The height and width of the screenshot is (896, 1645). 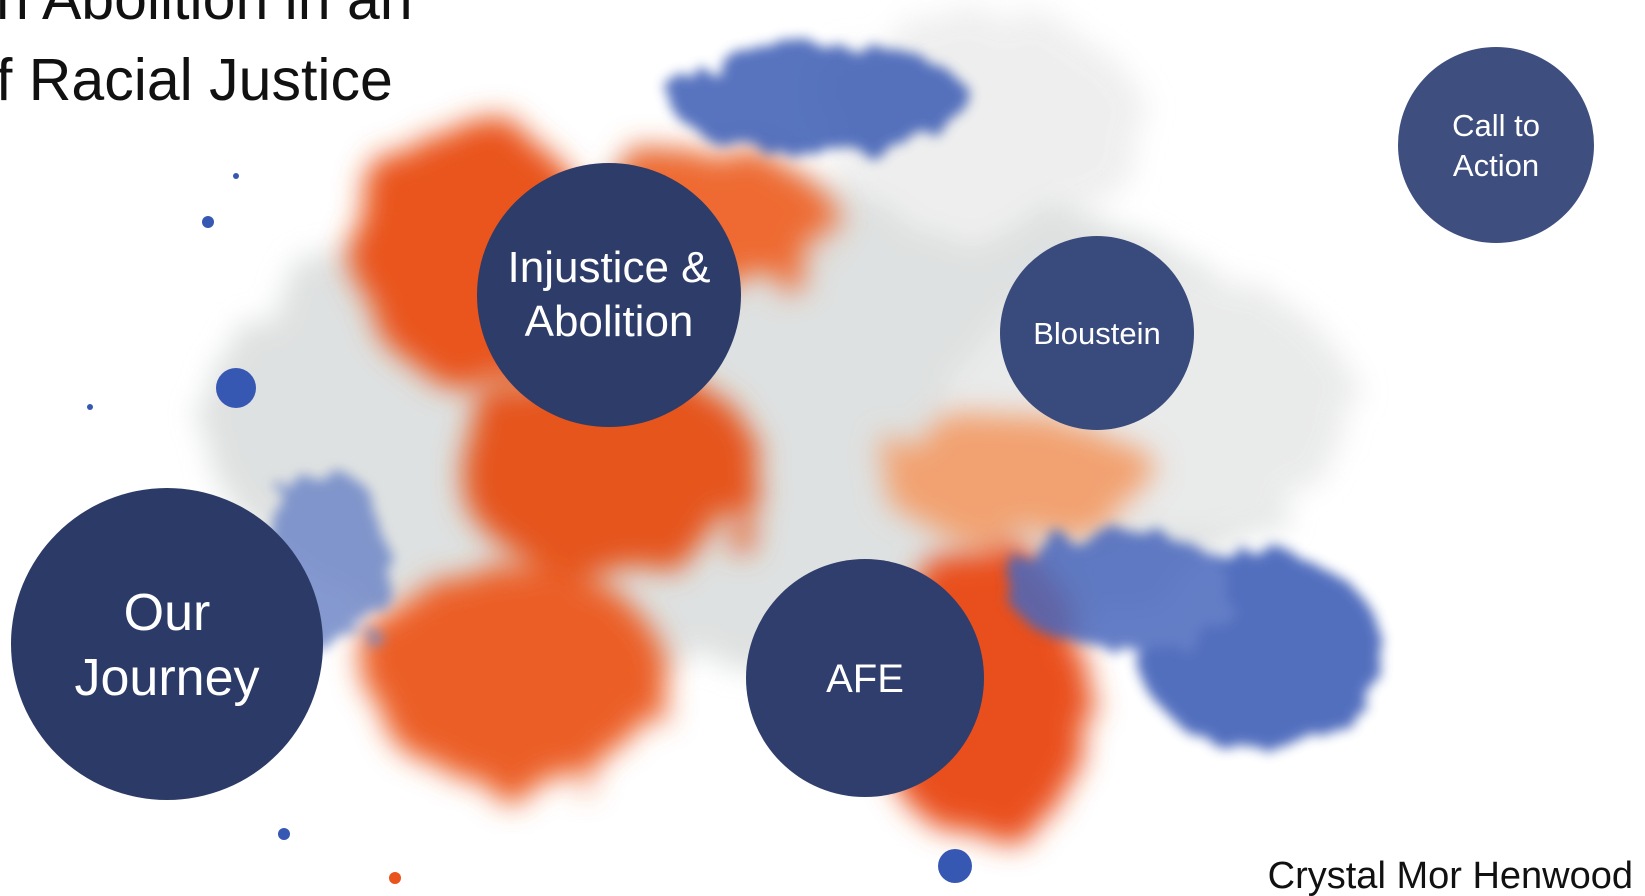 What do you see at coordinates (609, 321) in the screenshot?
I see `node-label: Abolition` at bounding box center [609, 321].